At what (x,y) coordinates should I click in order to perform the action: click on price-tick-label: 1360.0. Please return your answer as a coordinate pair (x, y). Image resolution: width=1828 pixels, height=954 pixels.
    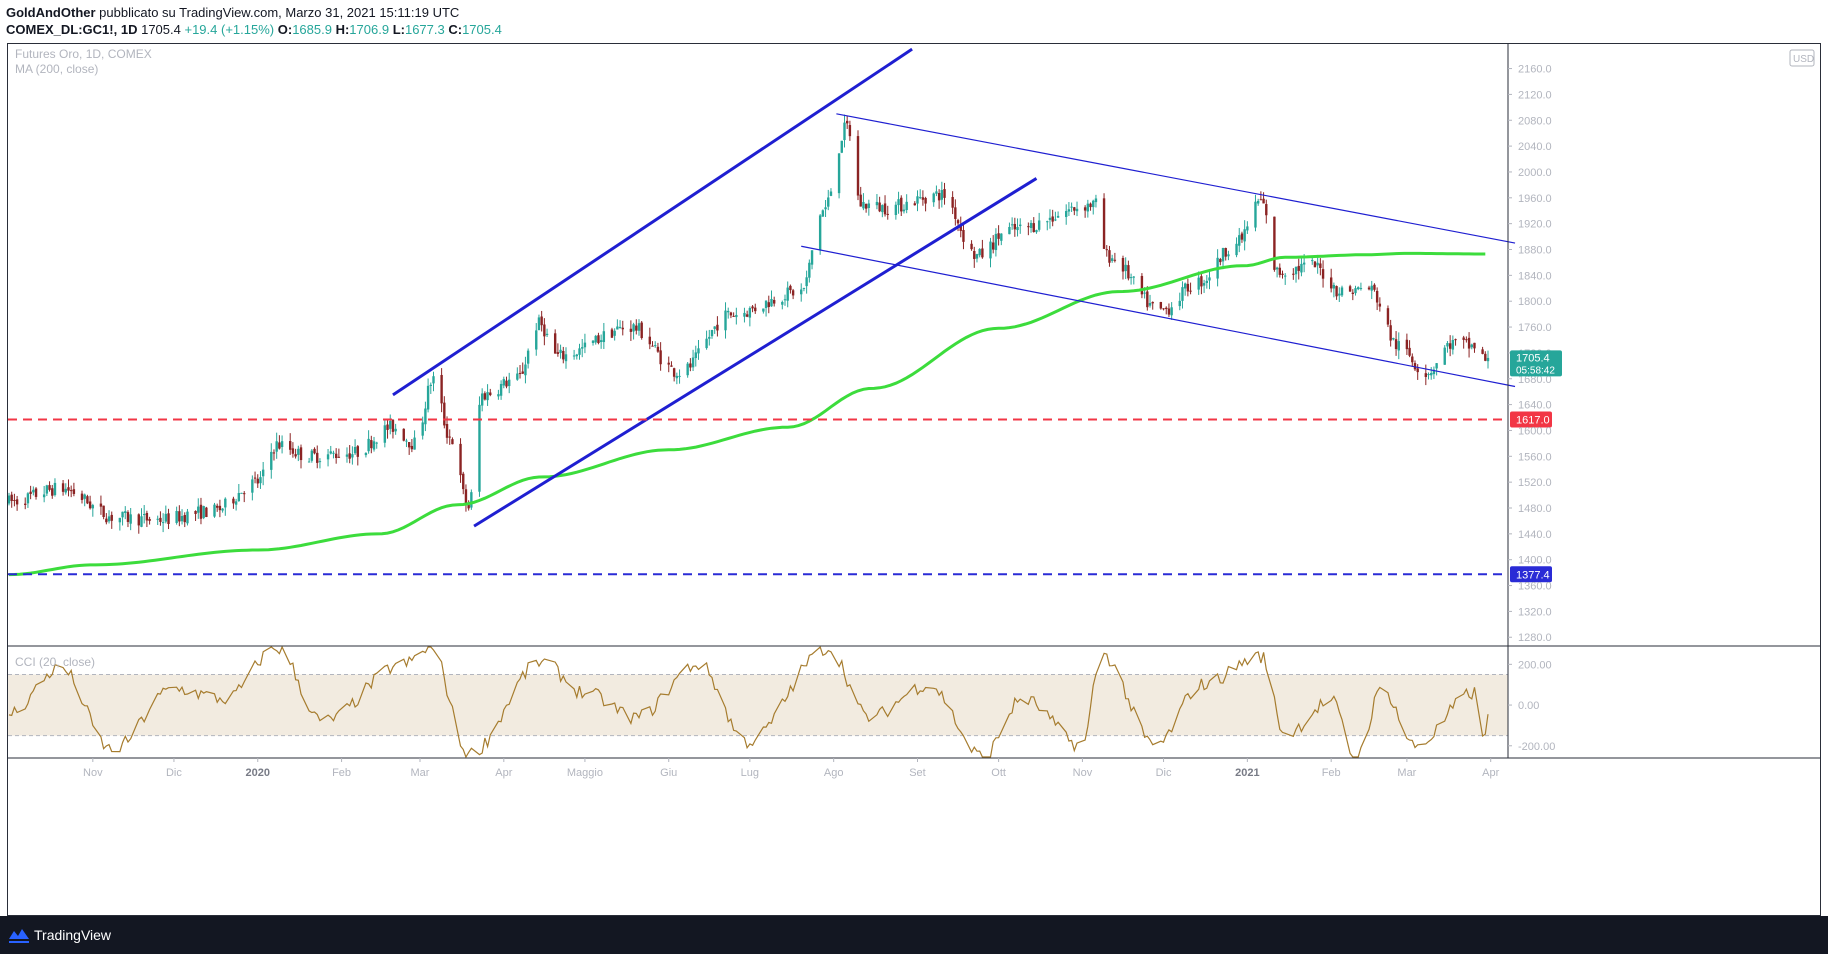
    Looking at the image, I should click on (1535, 587).